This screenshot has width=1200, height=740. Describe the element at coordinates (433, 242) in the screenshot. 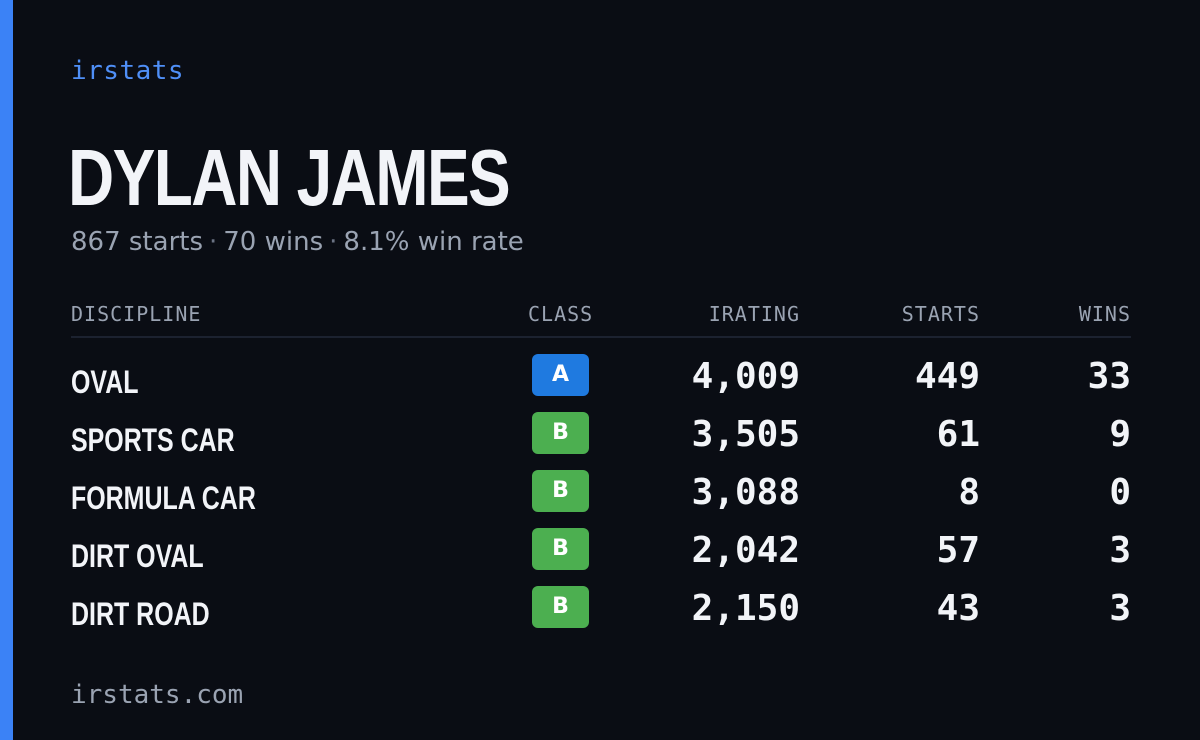

I see `win-rate-summary: 8.1% win rate` at that location.